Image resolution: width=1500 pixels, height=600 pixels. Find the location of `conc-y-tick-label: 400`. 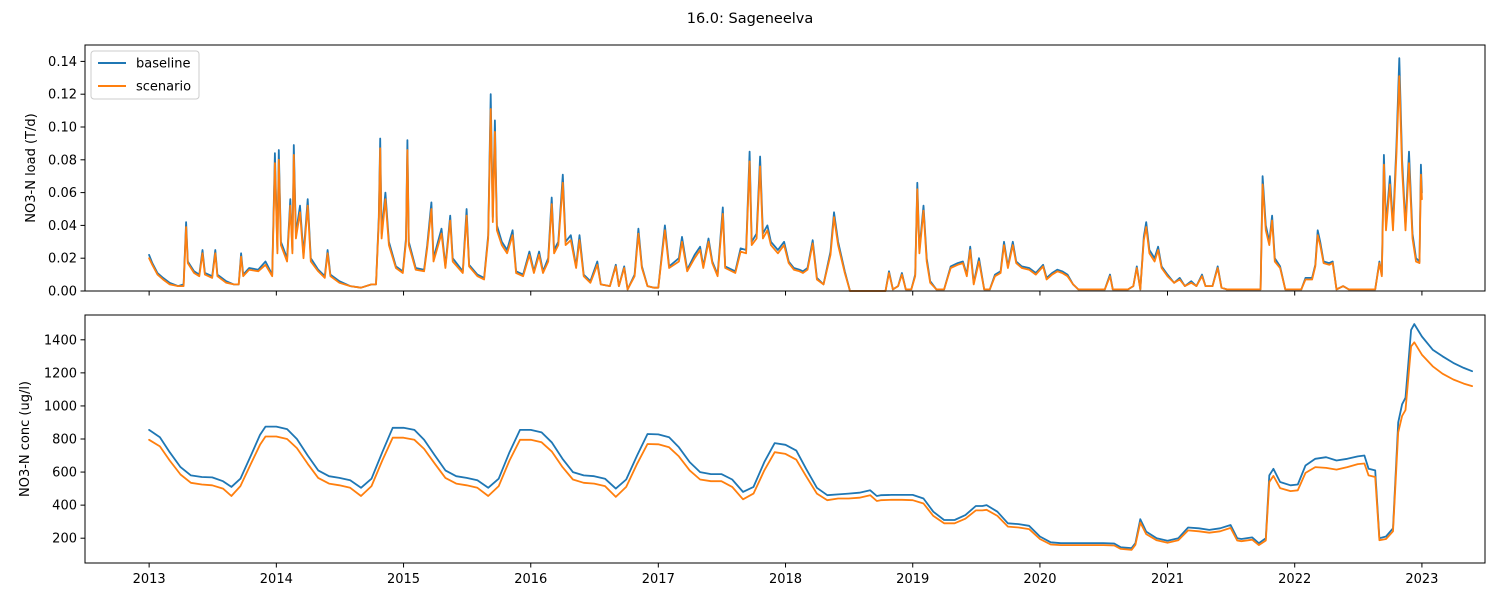

conc-y-tick-label: 400 is located at coordinates (64, 506).